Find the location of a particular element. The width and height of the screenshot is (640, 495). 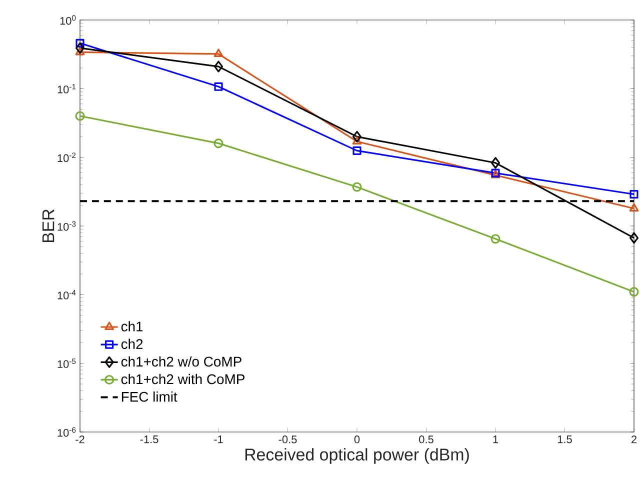

y-tick-label: 10$^{-1}$ is located at coordinates (67, 89).